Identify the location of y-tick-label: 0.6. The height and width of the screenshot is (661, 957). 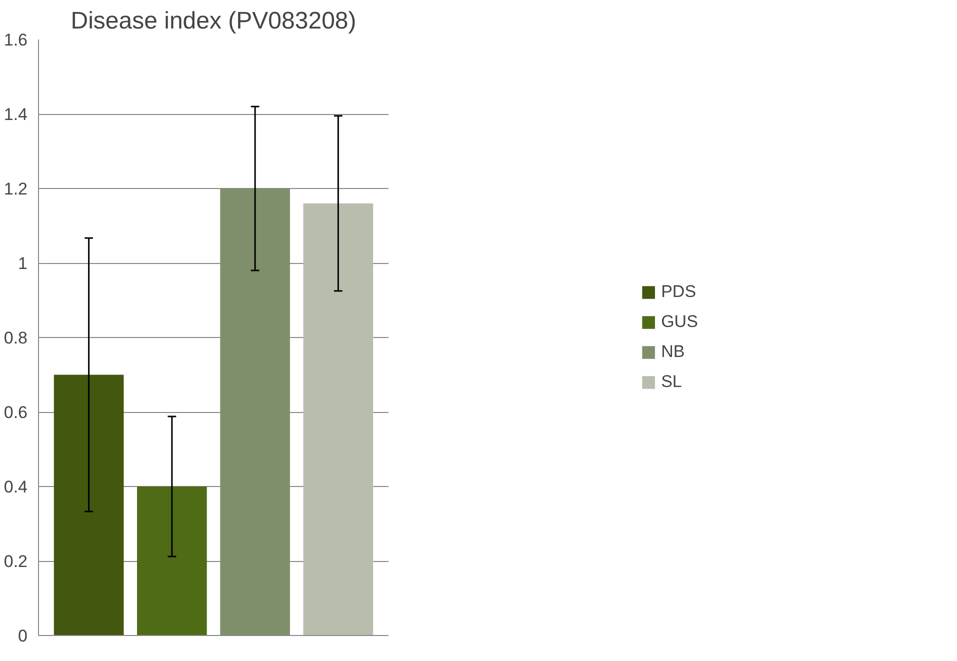
(16, 412).